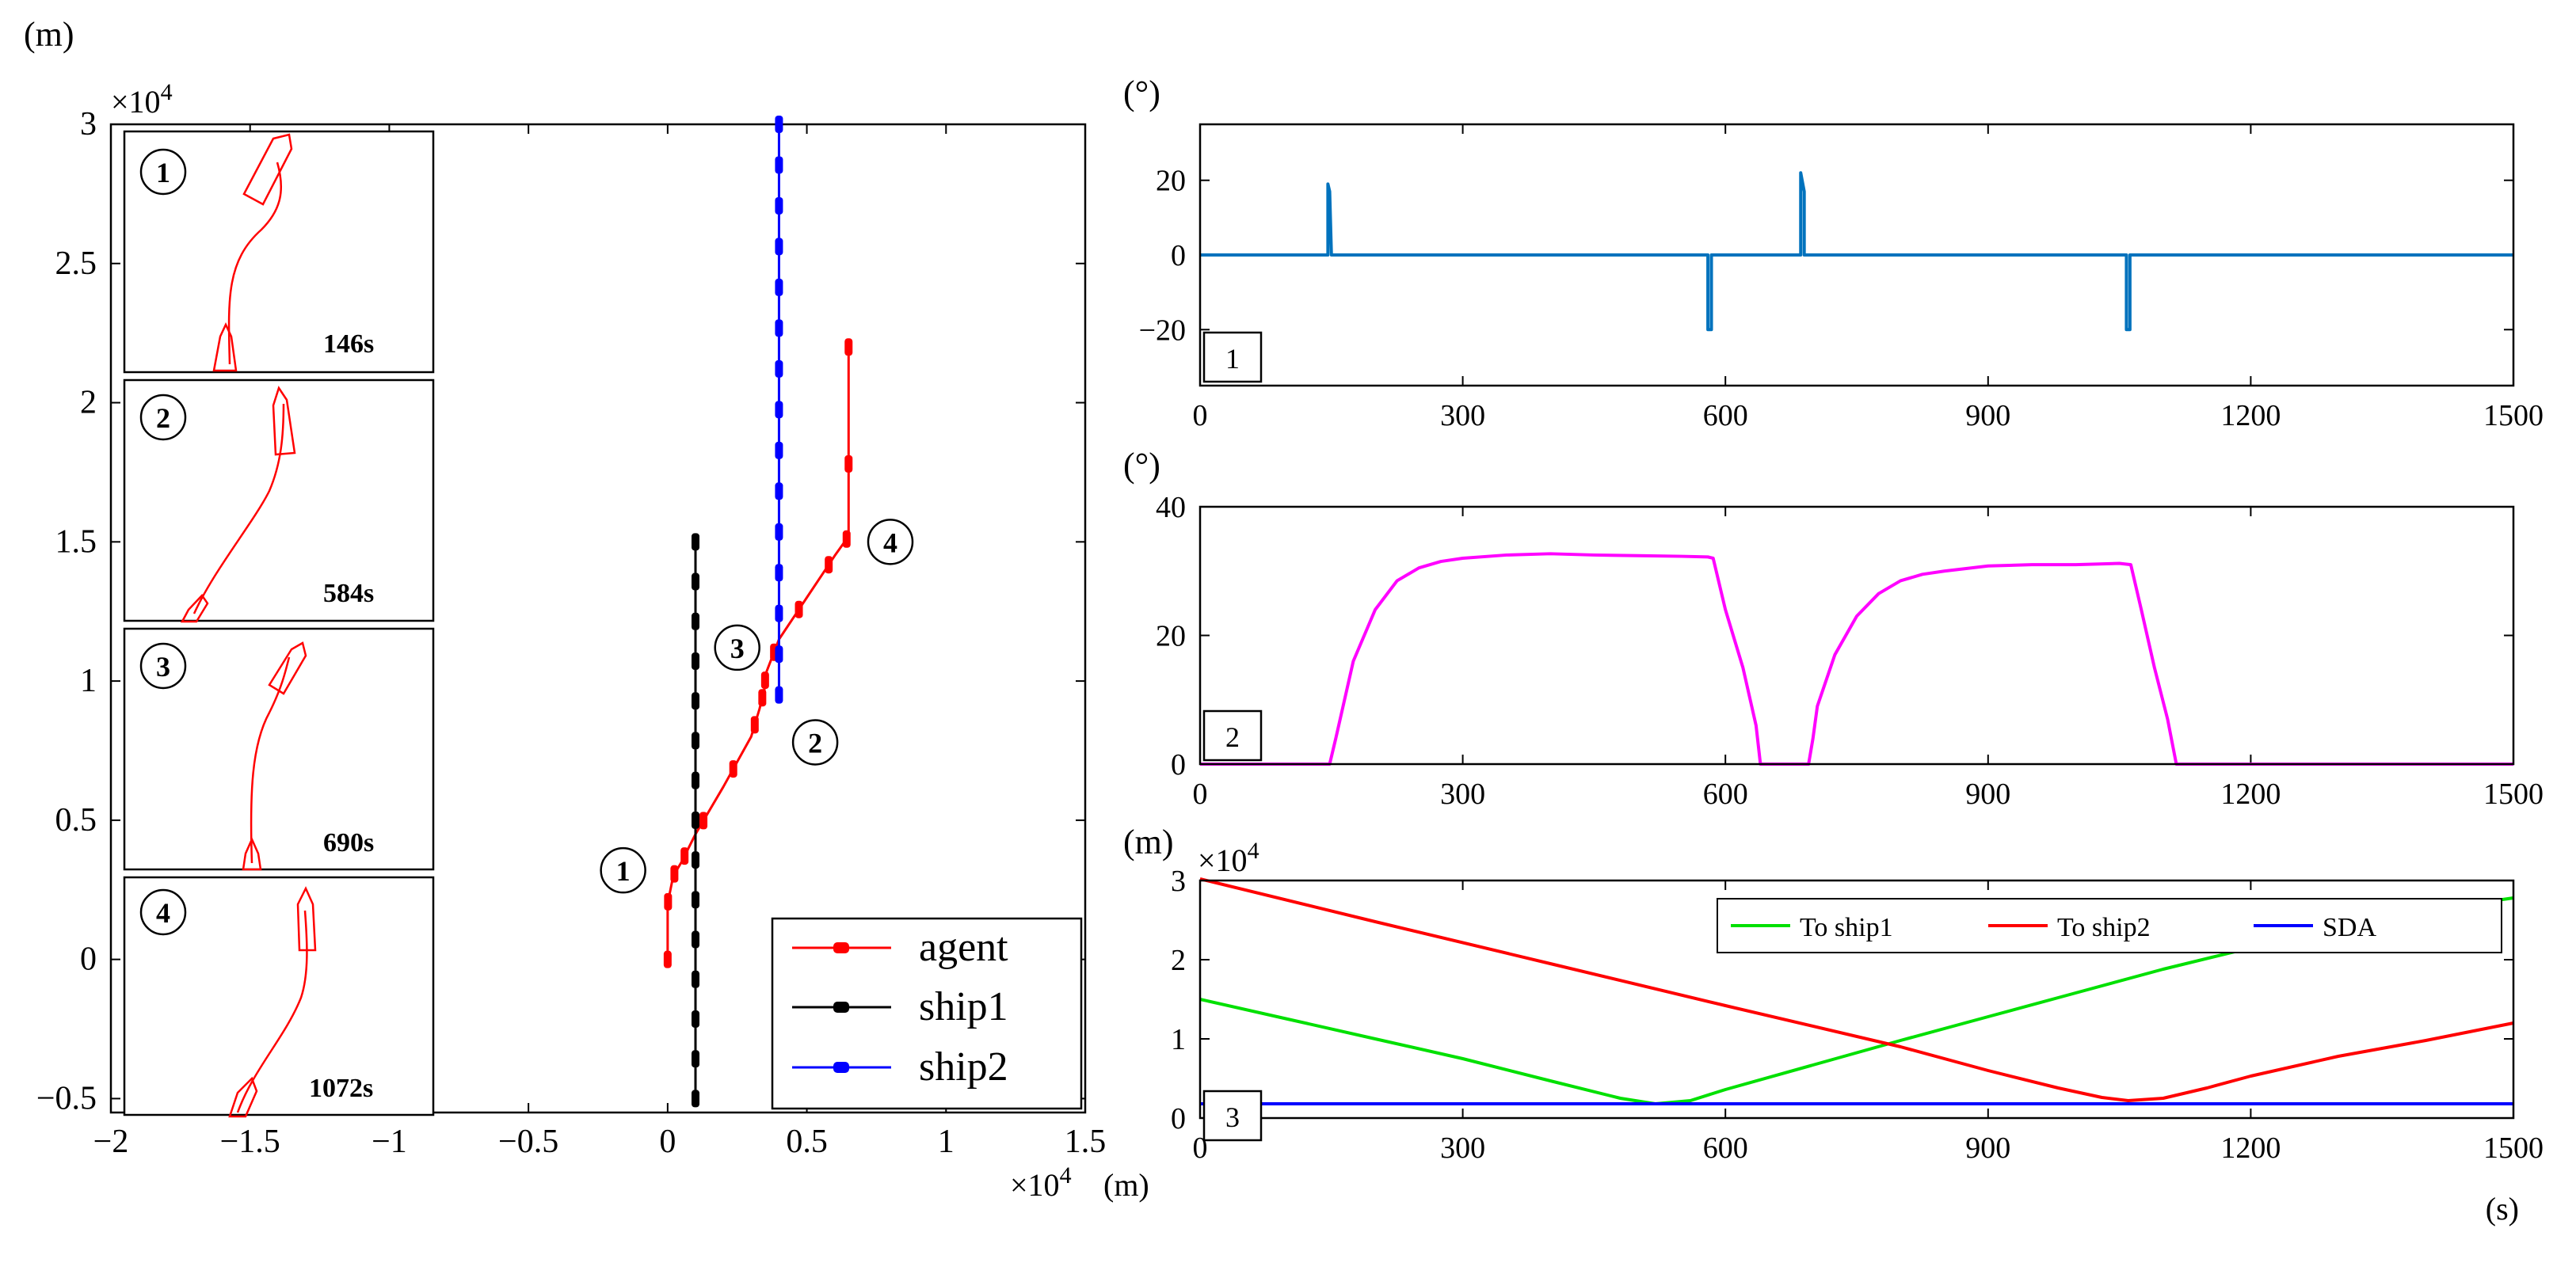  I want to click on inset-1: 1 146s, so click(279, 252).